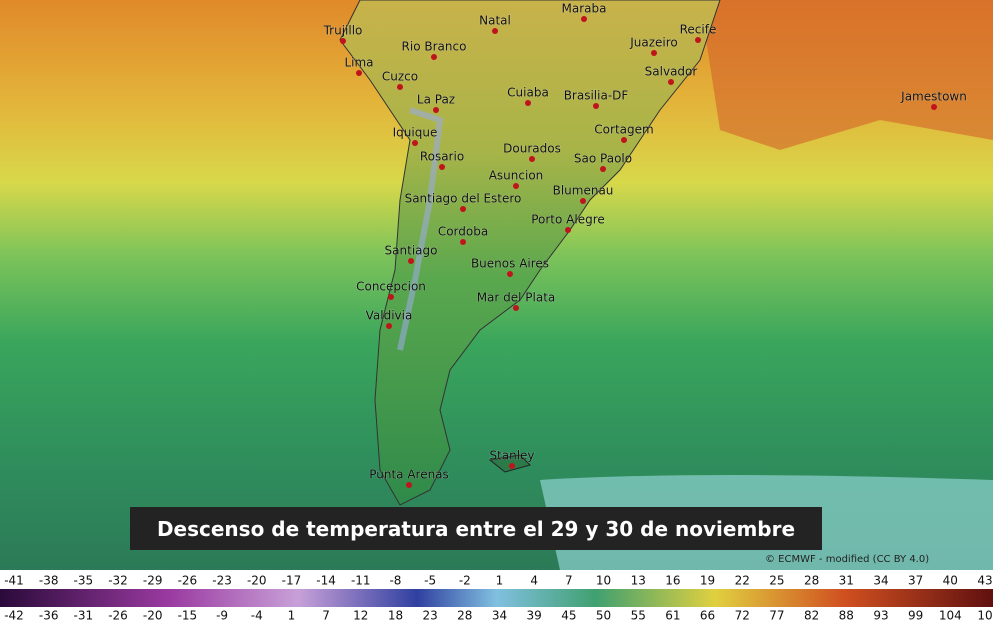 This screenshot has height=629, width=993. I want to click on legend-label: -38, so click(49, 581).